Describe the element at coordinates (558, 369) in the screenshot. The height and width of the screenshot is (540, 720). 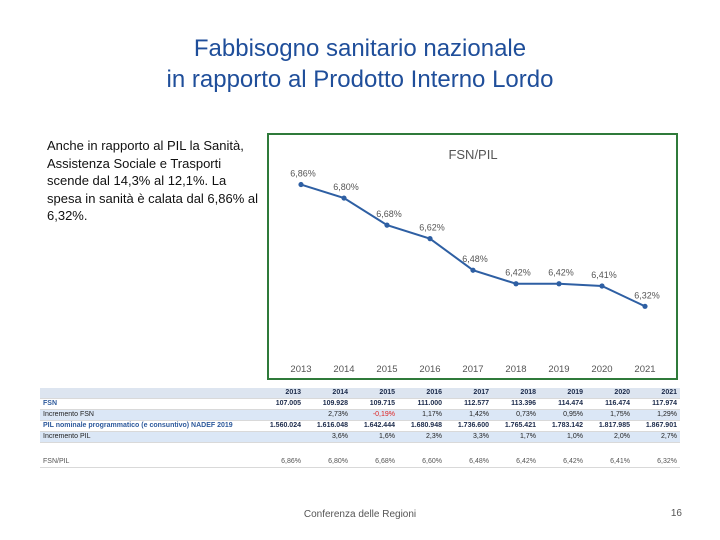
I see `x-tick-2019: 2019` at that location.